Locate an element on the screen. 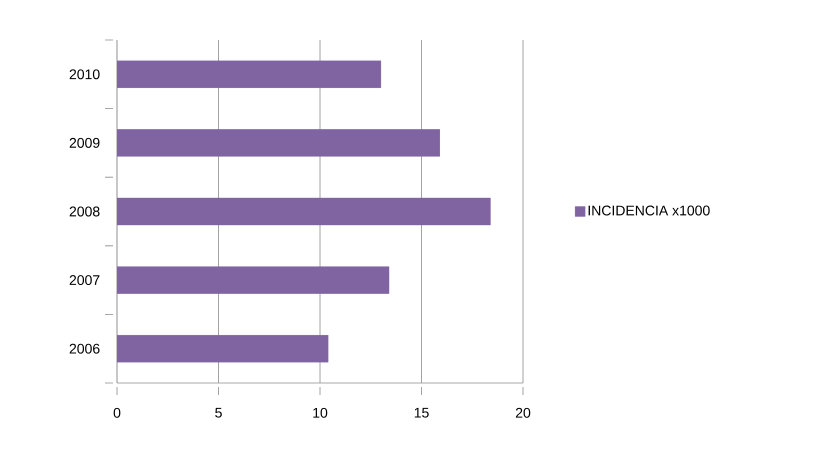  legend-label: INCIDENCIA x1000 is located at coordinates (649, 211).